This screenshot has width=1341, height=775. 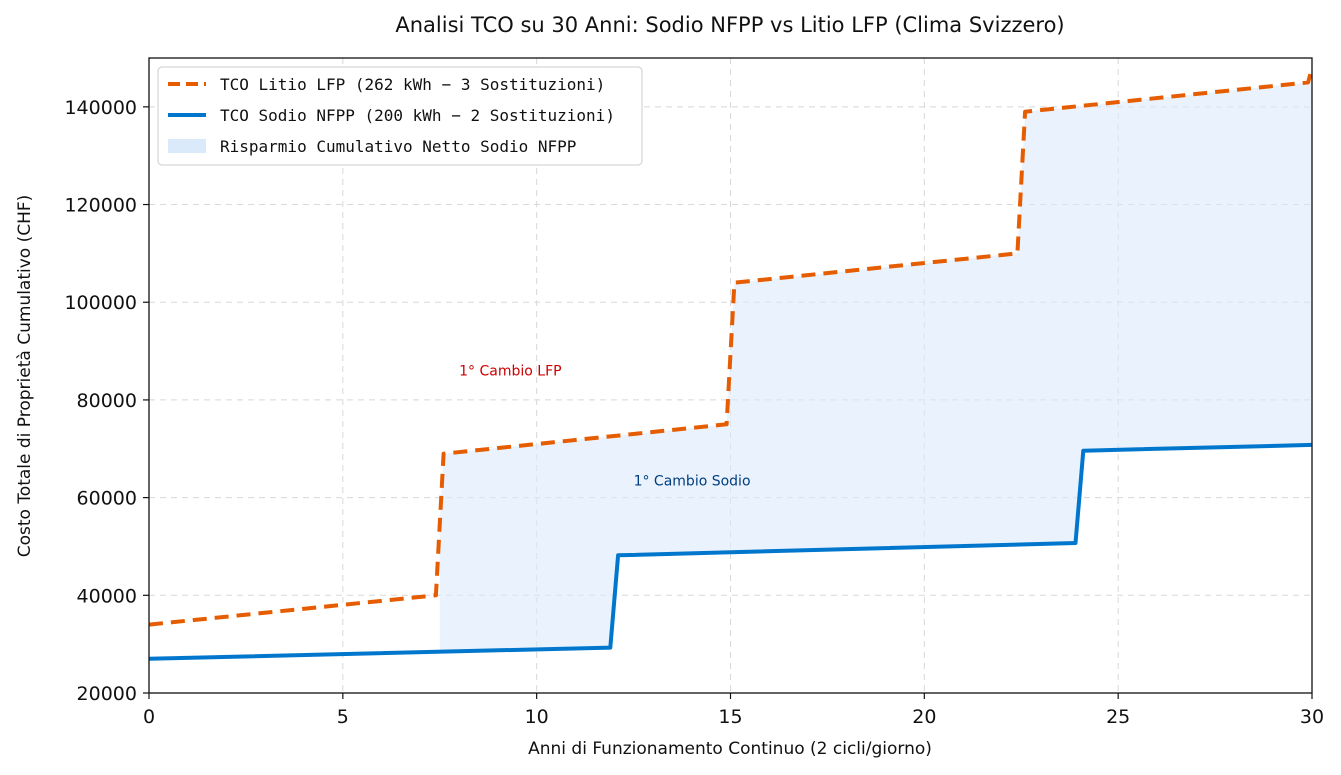 What do you see at coordinates (692, 481) in the screenshot?
I see `annotation-label: 1° Cambio Sodio` at bounding box center [692, 481].